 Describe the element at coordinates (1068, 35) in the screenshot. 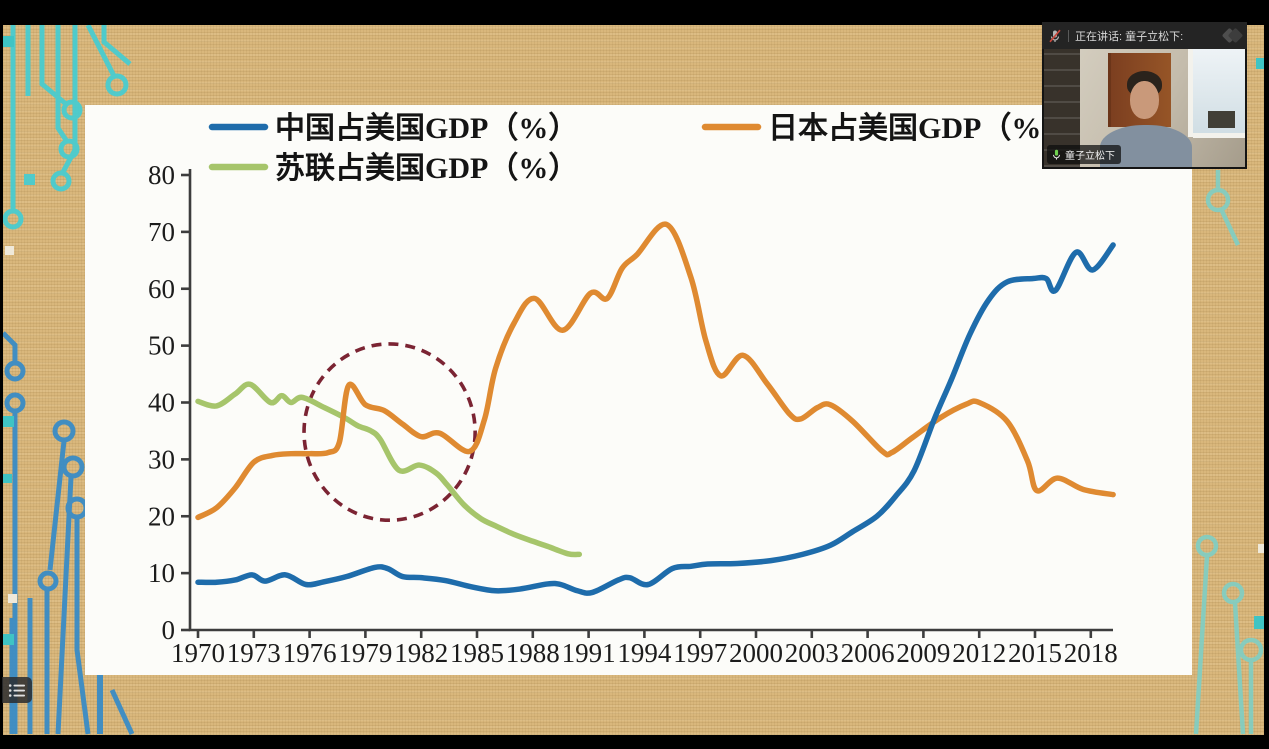

I see `status-bar-divider` at that location.